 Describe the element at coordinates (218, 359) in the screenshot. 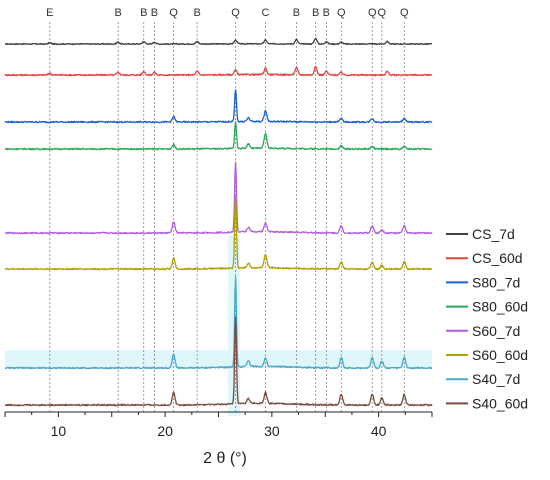

I see `highlight-band` at that location.